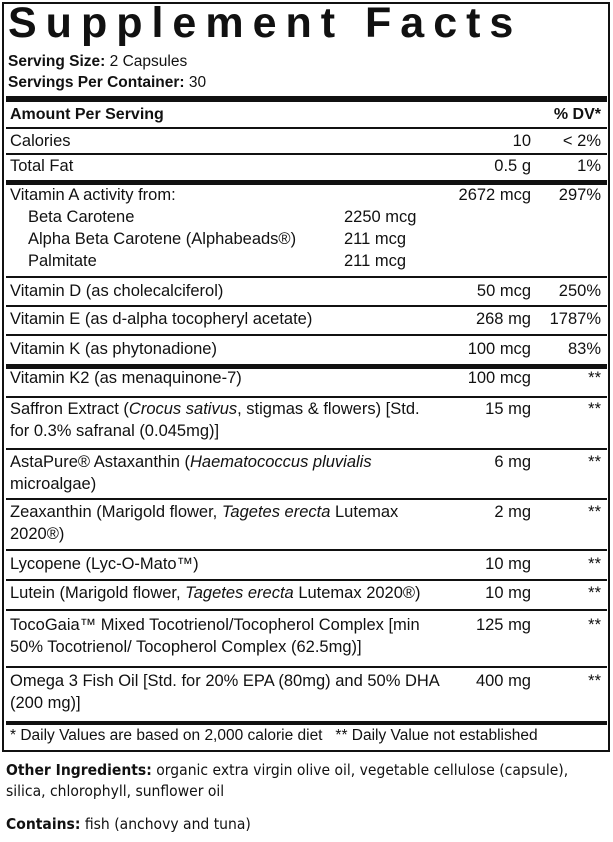  Describe the element at coordinates (503, 625) in the screenshot. I see `nutrient-amount: 125 mg` at that location.